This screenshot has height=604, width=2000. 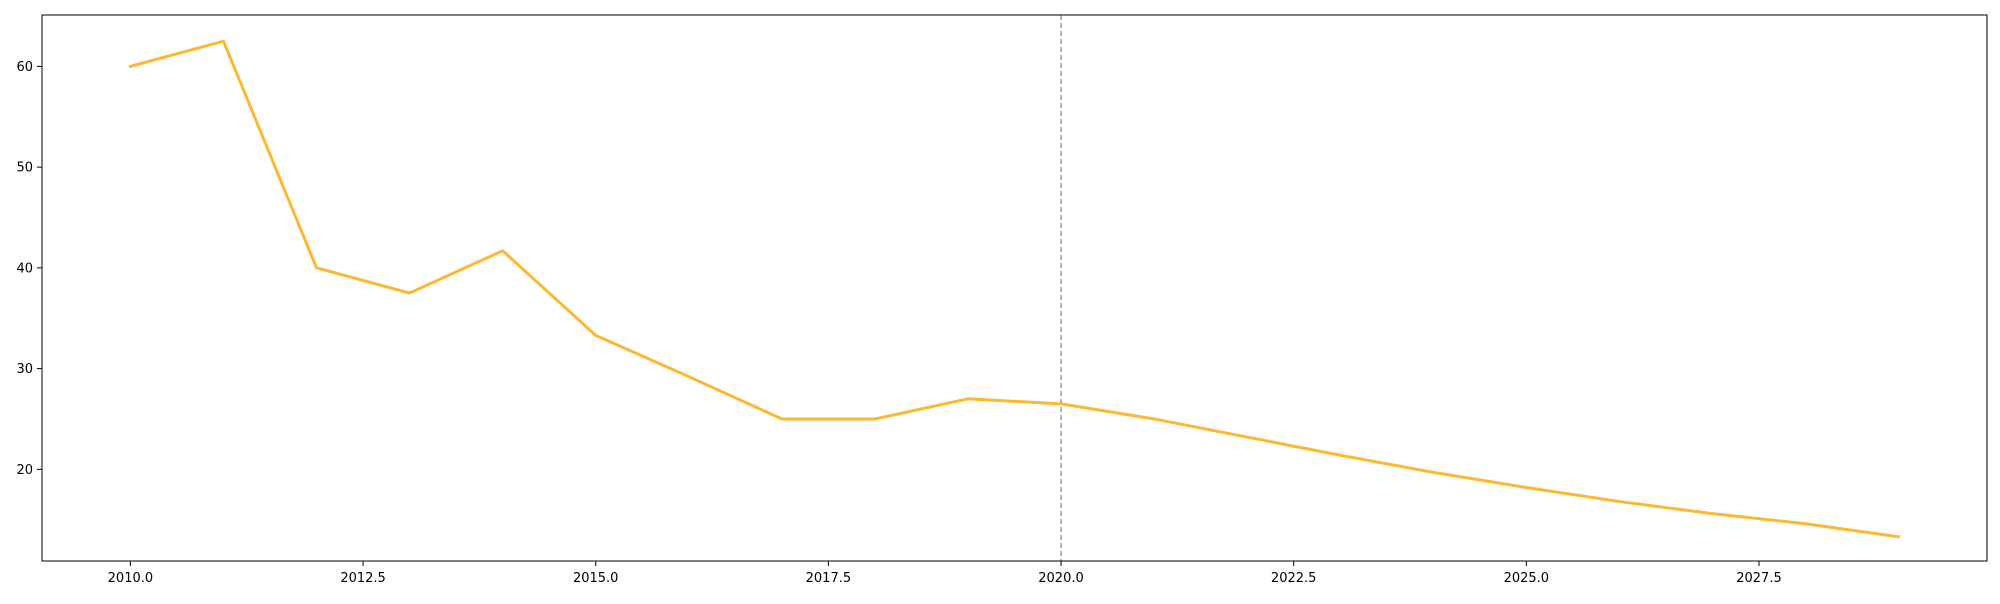 I want to click on x-tick-label: 2025.0, so click(x=1527, y=578).